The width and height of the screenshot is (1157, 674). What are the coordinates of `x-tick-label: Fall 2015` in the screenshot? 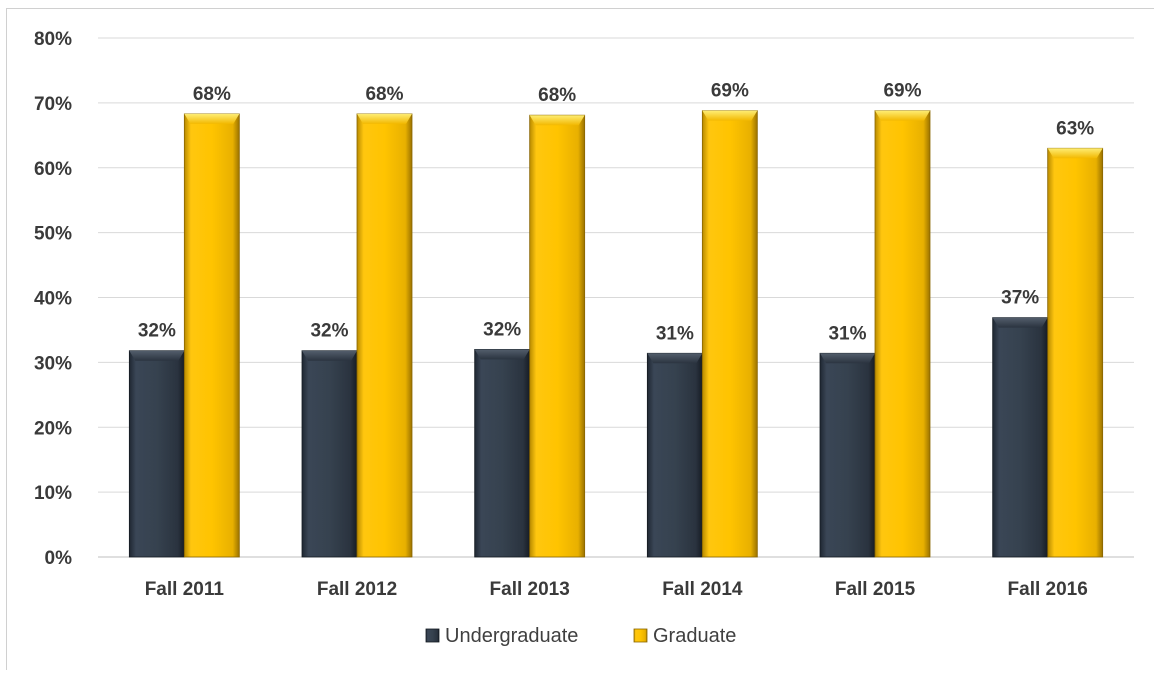 It's located at (875, 589).